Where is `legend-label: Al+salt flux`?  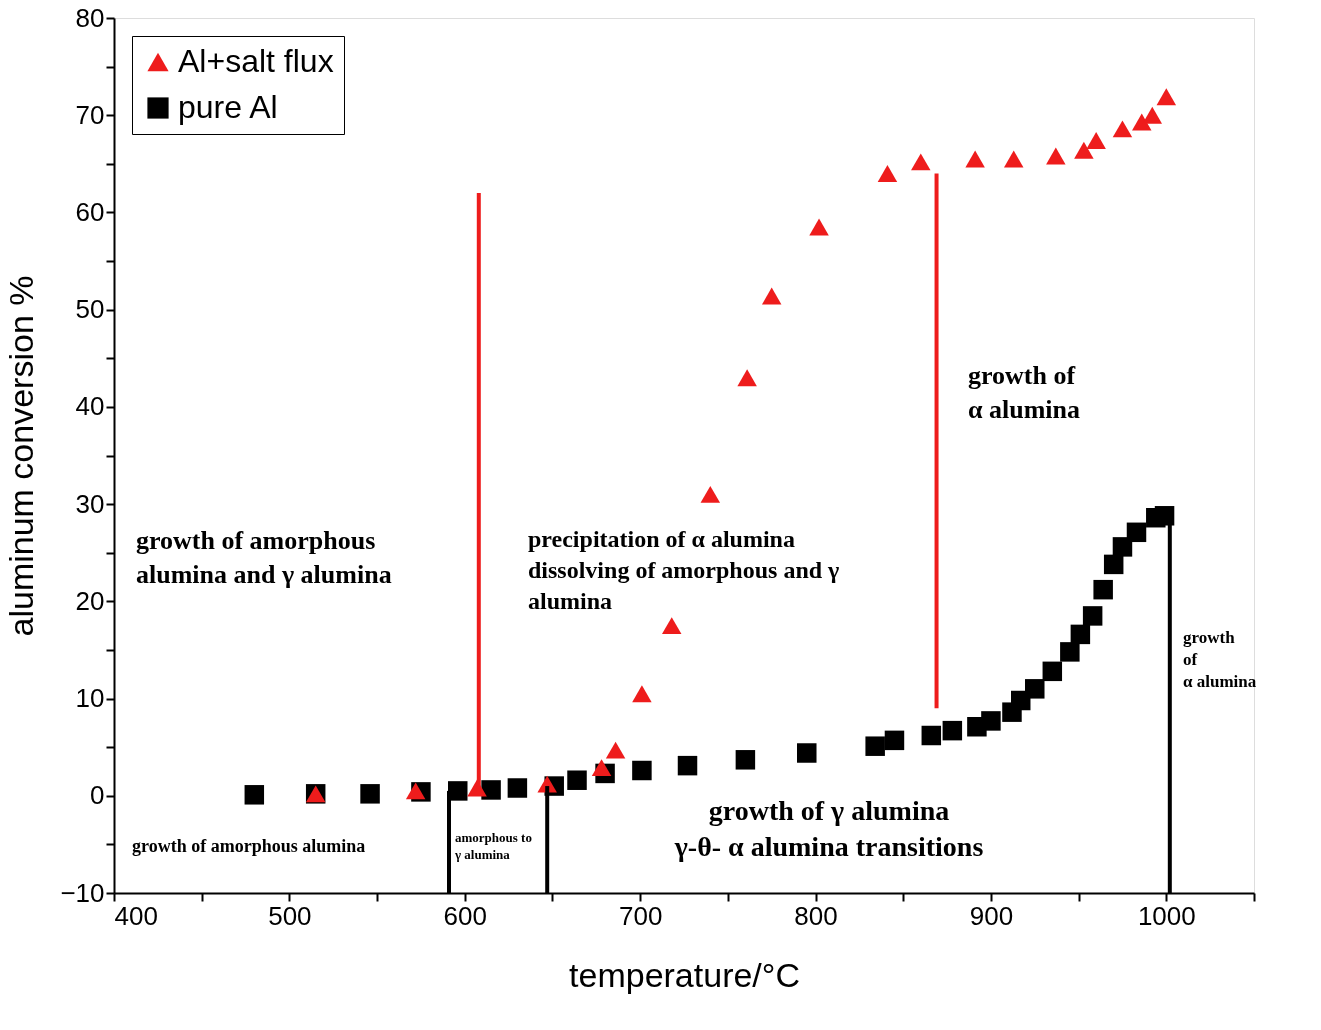 legend-label: Al+salt flux is located at coordinates (256, 61).